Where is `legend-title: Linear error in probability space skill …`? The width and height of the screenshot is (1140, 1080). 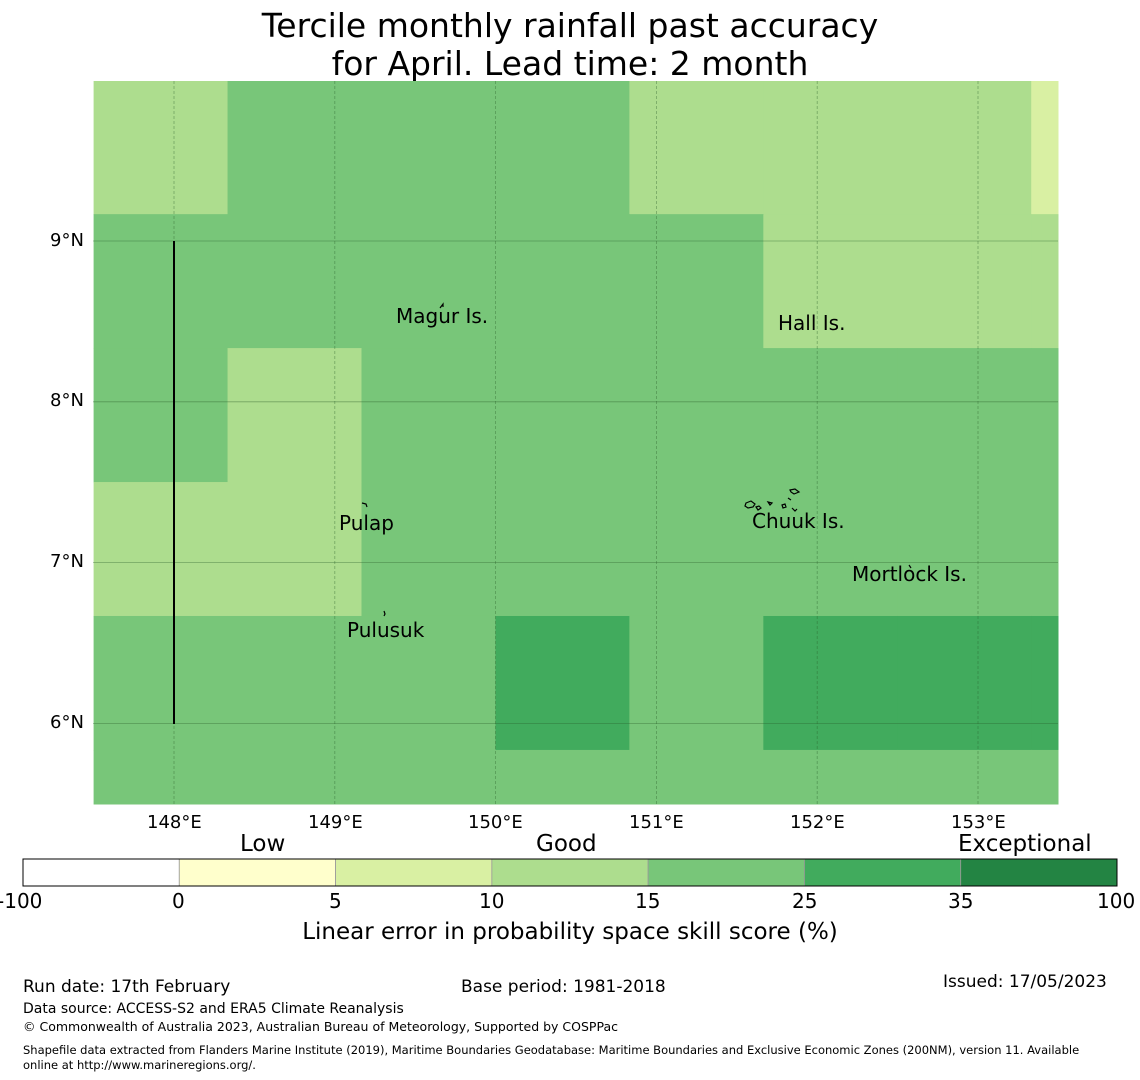 legend-title: Linear error in probability space skill … is located at coordinates (570, 932).